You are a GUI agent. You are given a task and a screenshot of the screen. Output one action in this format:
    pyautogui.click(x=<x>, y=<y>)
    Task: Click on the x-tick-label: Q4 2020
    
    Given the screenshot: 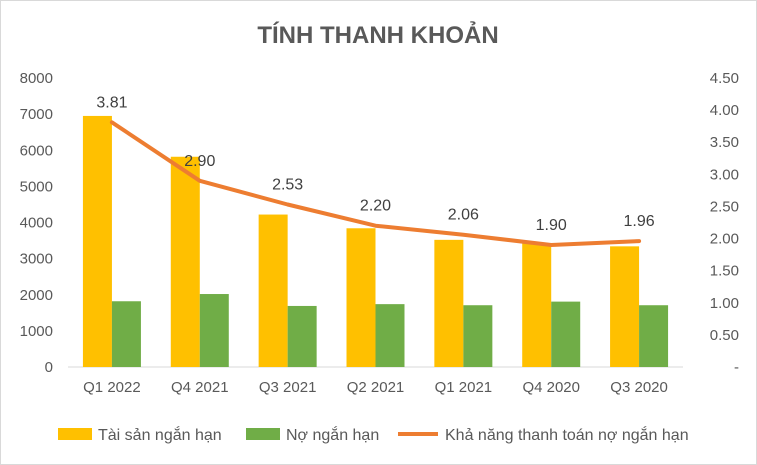 What is the action you would take?
    pyautogui.click(x=551, y=387)
    